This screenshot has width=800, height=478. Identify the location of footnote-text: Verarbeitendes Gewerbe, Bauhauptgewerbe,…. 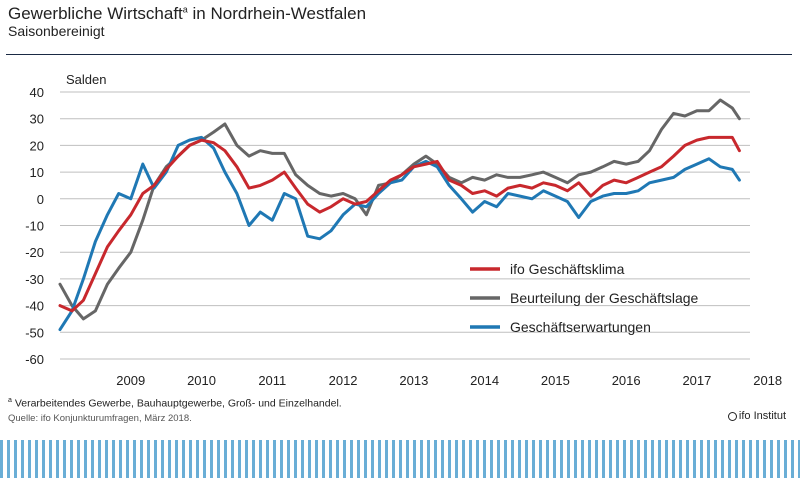
(176, 403).